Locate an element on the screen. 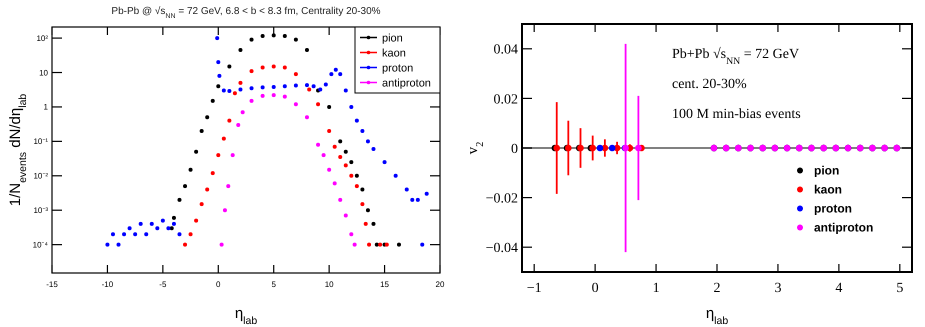 This screenshot has height=327, width=925. x-tick-label: 15 is located at coordinates (385, 284).